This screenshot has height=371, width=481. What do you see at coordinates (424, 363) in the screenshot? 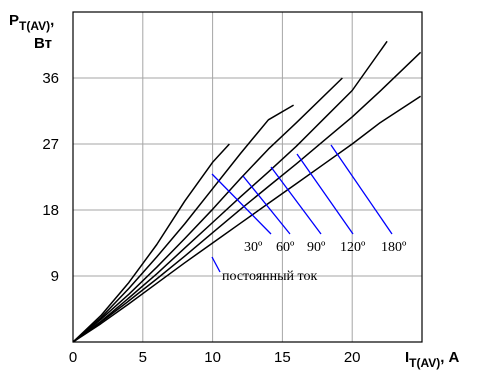
I see `x-axis-subscript: T(AV)` at bounding box center [424, 363].